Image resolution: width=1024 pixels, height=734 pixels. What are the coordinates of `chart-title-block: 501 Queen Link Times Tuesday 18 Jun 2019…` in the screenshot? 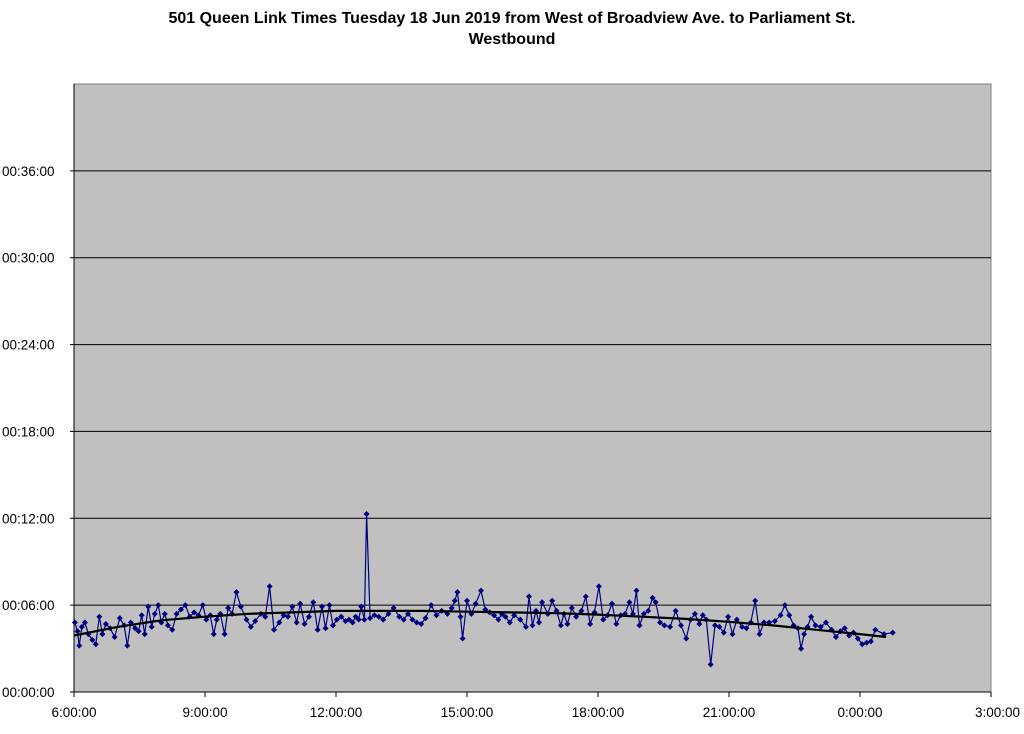 It's located at (512, 29).